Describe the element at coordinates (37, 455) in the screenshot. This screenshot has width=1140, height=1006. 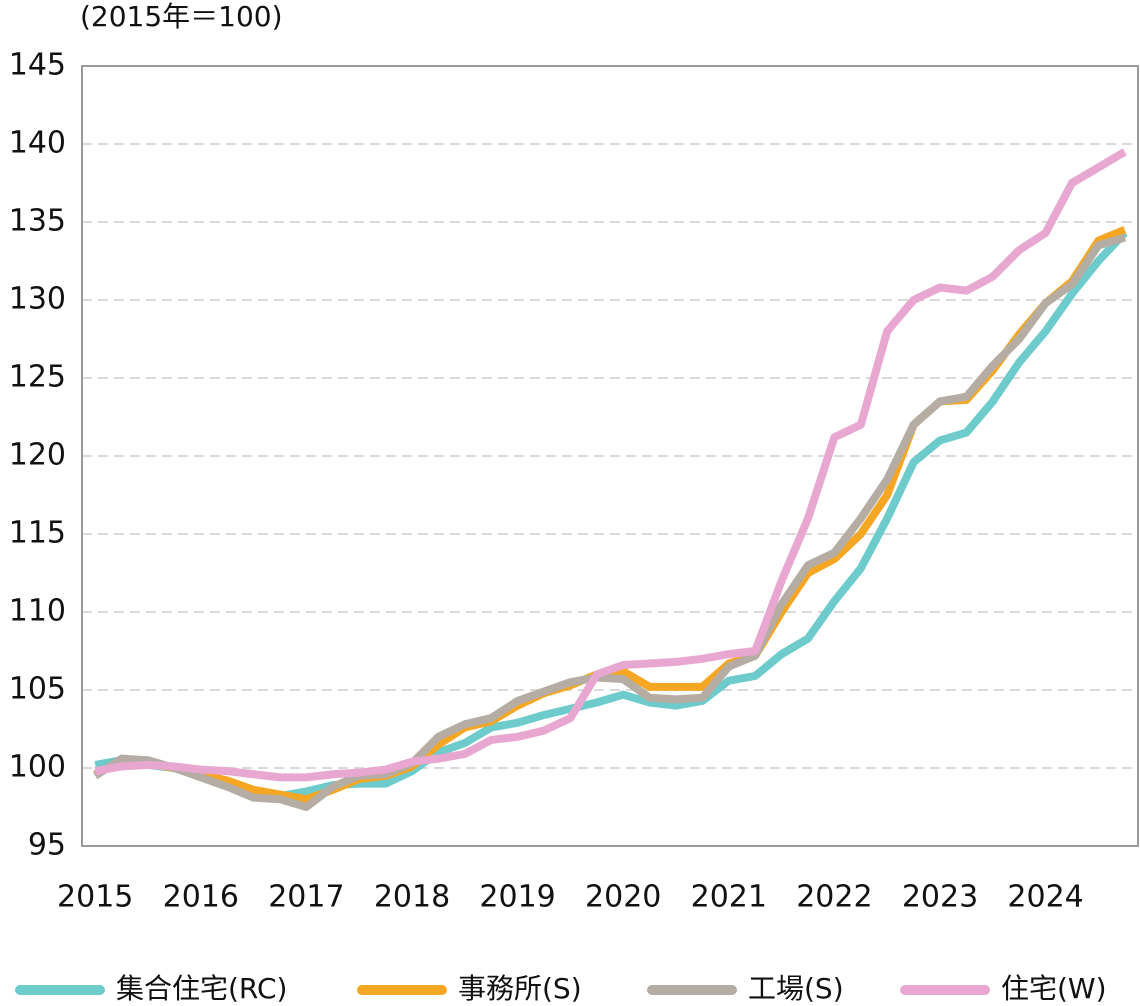
I see `y-tick-label: 120` at that location.